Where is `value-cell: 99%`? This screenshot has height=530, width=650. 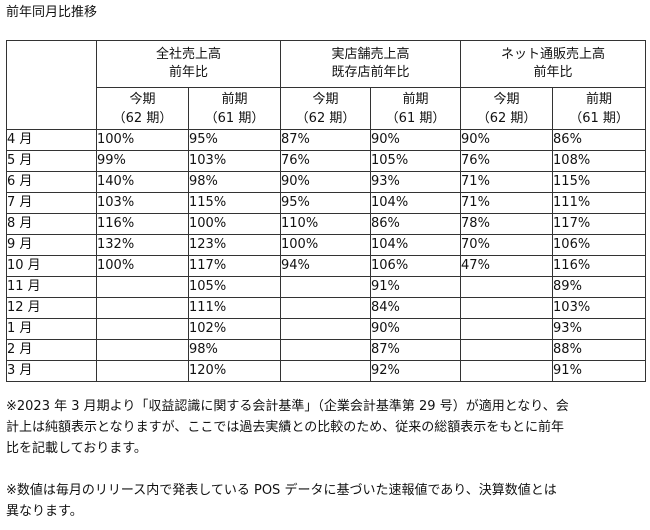 value-cell: 99% is located at coordinates (142, 161).